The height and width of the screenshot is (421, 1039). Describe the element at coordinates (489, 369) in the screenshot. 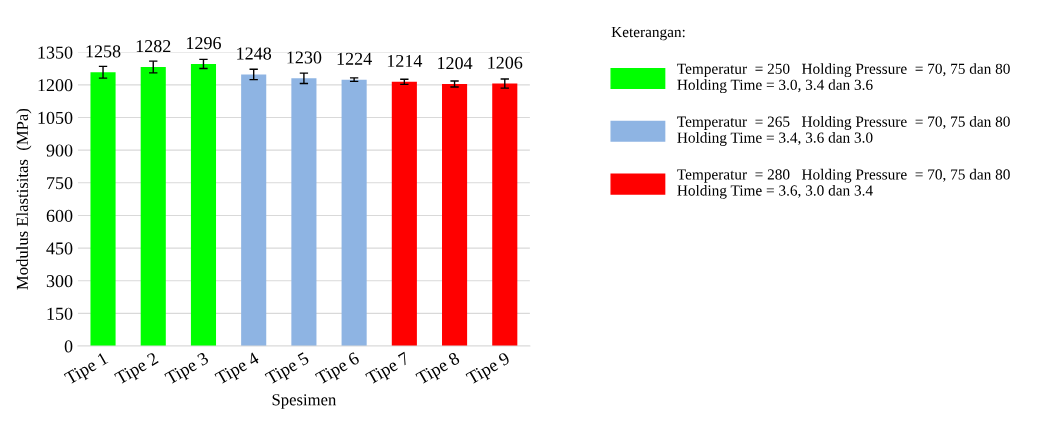

I see `x-tick-label: Tipe 9` at that location.